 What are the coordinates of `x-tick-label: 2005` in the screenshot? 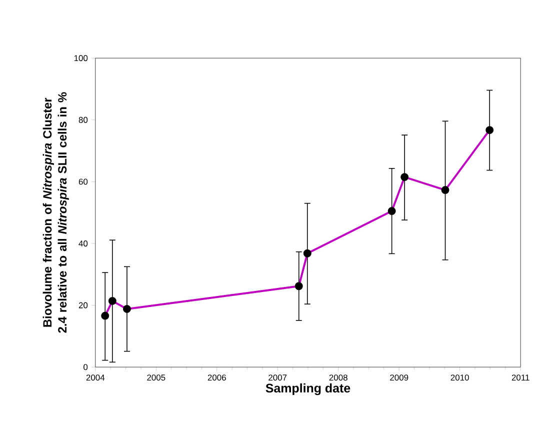 It's located at (156, 377).